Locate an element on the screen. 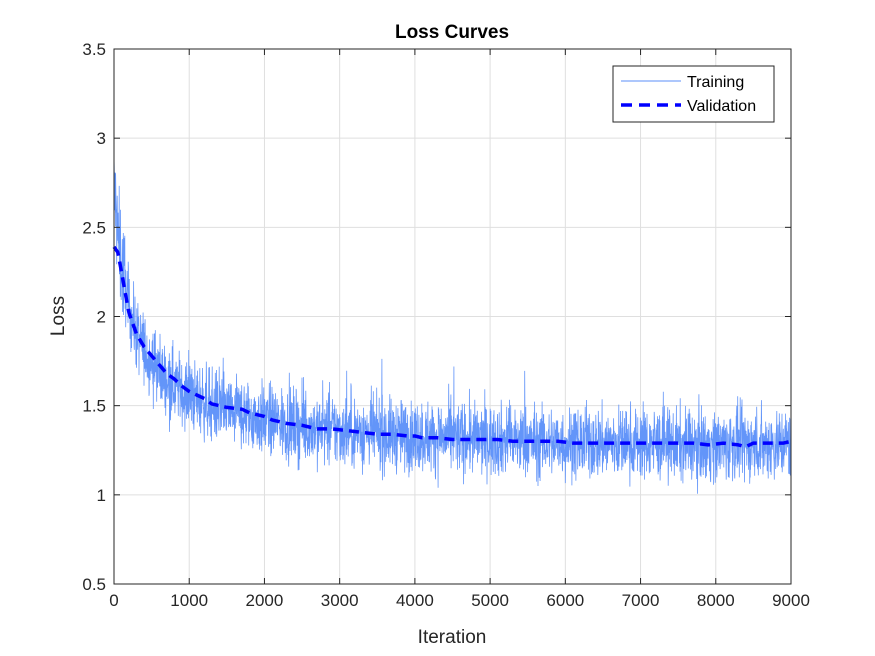 The image size is (875, 656). y-axis-label: Loss is located at coordinates (58, 316).